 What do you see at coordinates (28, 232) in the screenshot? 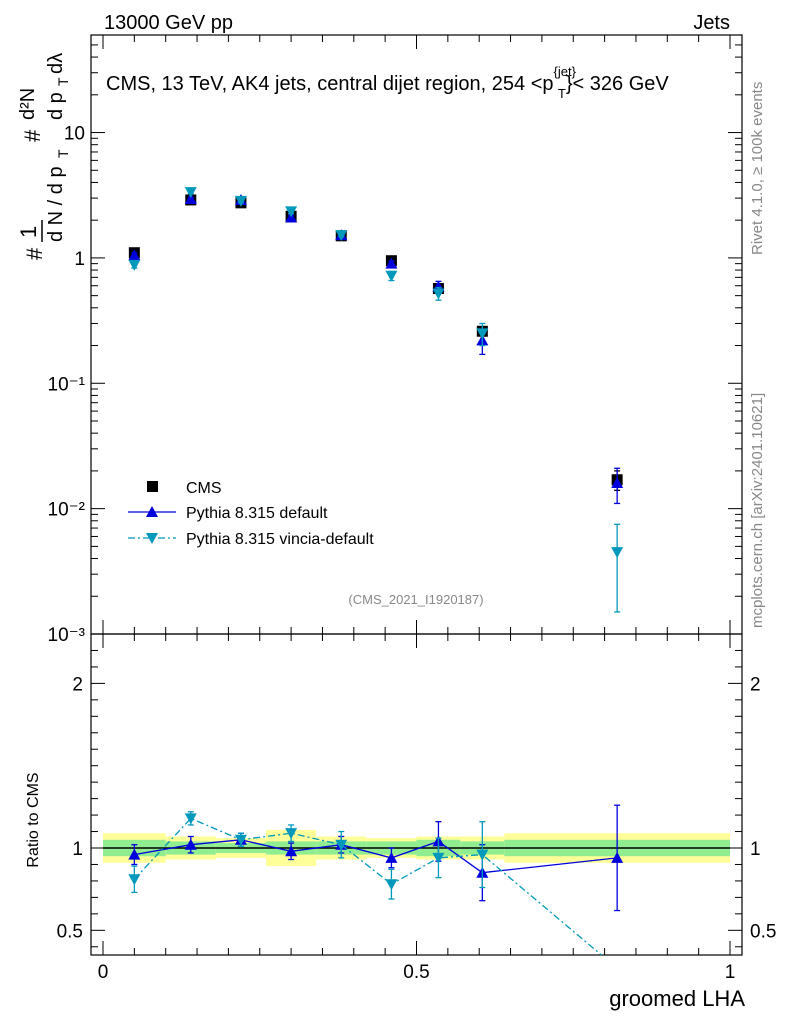
I see `ylabel-one: 1` at bounding box center [28, 232].